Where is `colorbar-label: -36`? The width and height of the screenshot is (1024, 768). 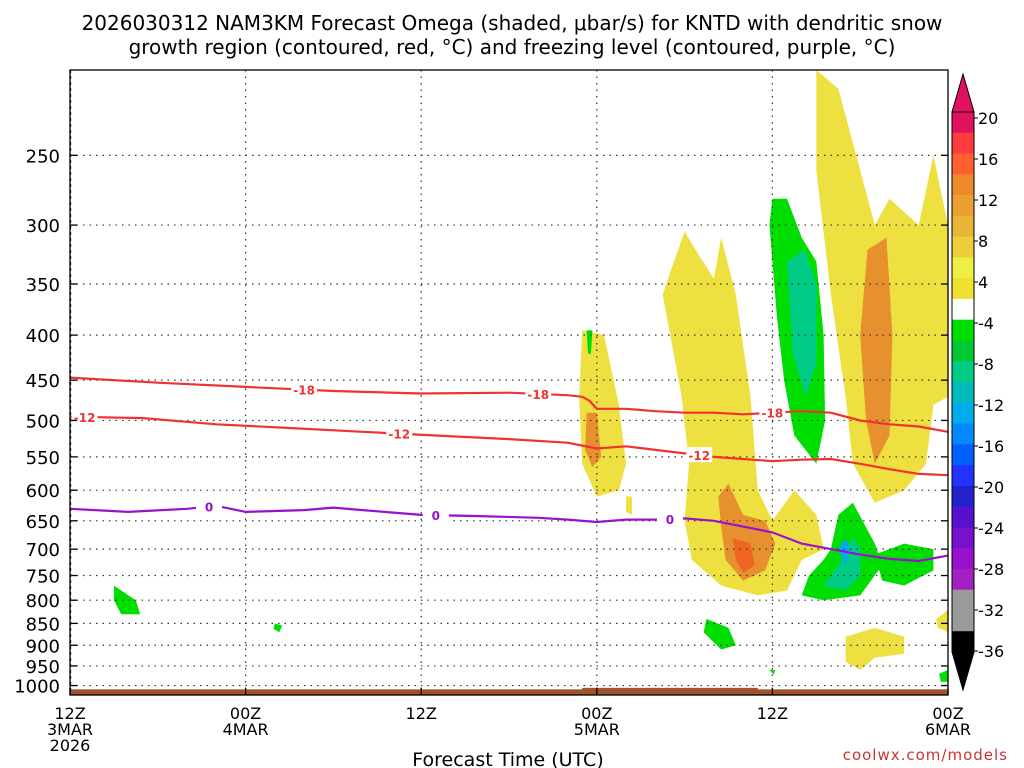
colorbar-label: -36 is located at coordinates (991, 651).